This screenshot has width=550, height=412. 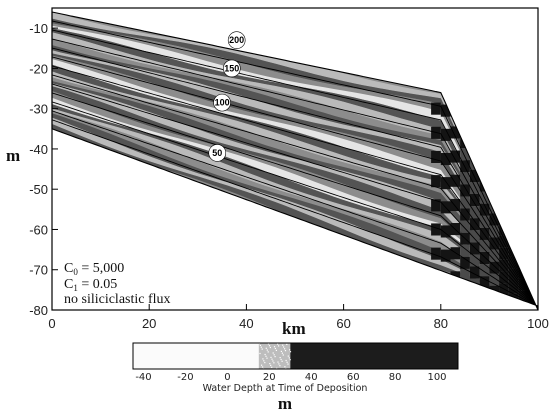 I want to click on c0-annotation: C0 = 5,000, so click(x=94, y=269).